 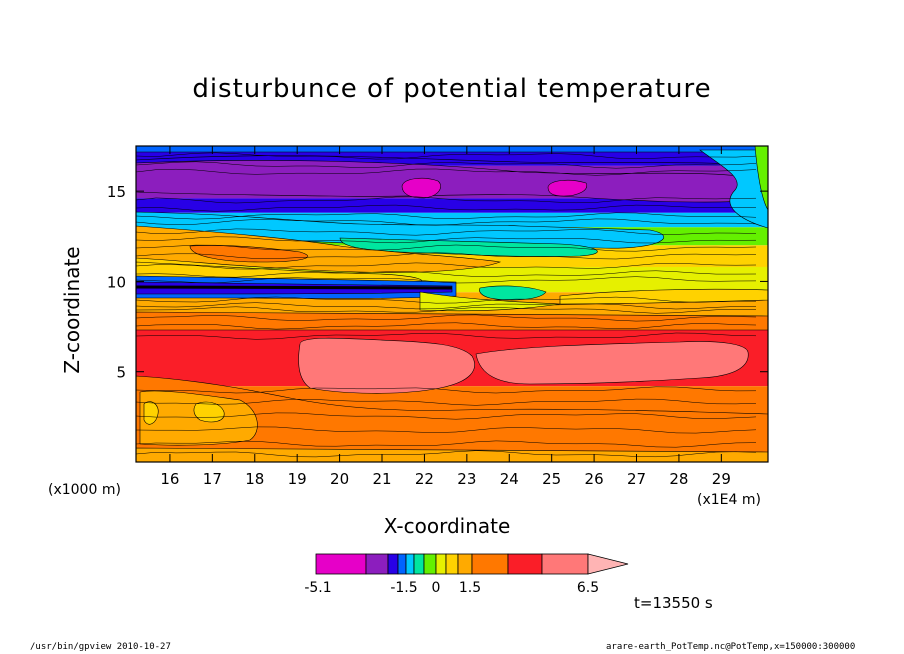 What do you see at coordinates (636, 479) in the screenshot?
I see `x-tick-label-27: 27` at bounding box center [636, 479].